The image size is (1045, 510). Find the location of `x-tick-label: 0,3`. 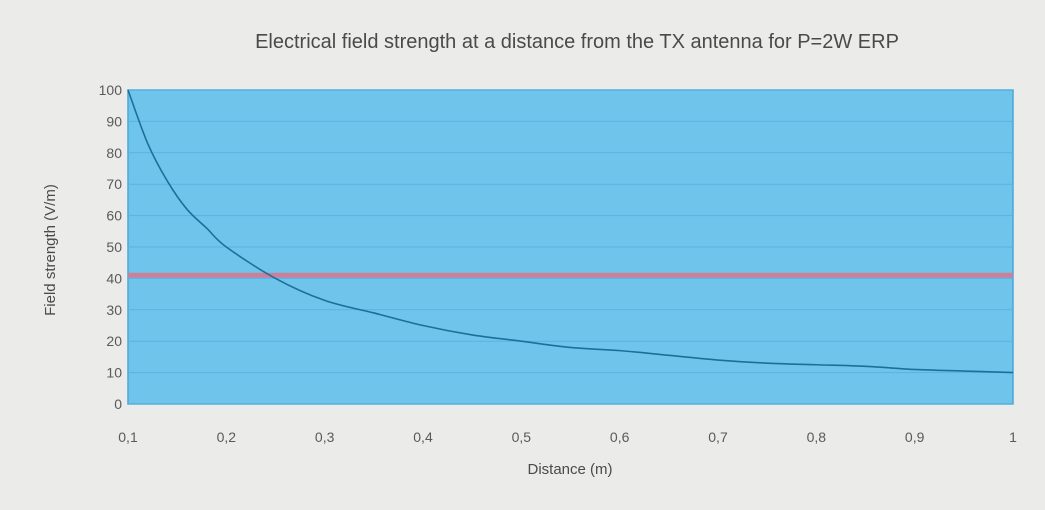

x-tick-label: 0,3 is located at coordinates (325, 437).